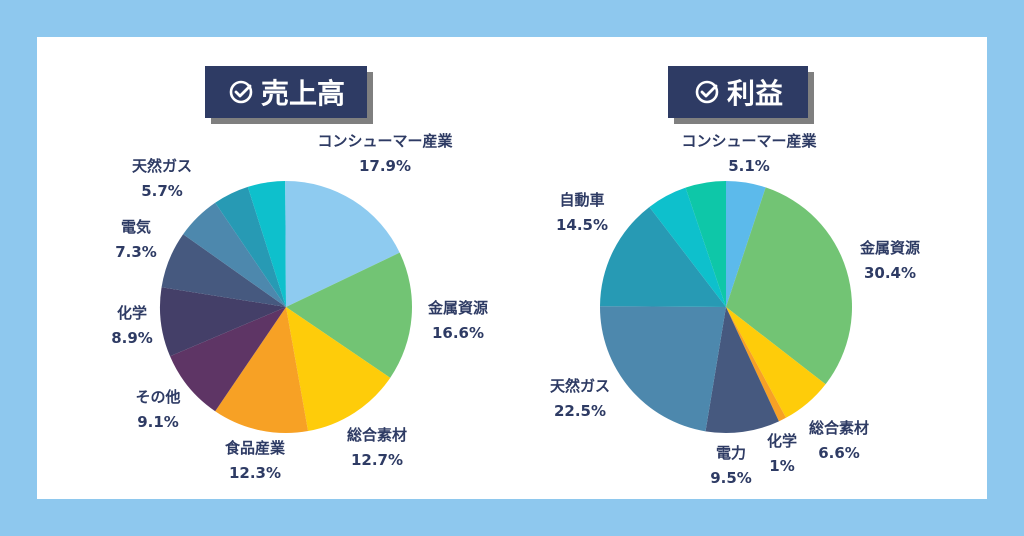  What do you see at coordinates (136, 227) in the screenshot?
I see `slice-category-label: 電気` at bounding box center [136, 227].